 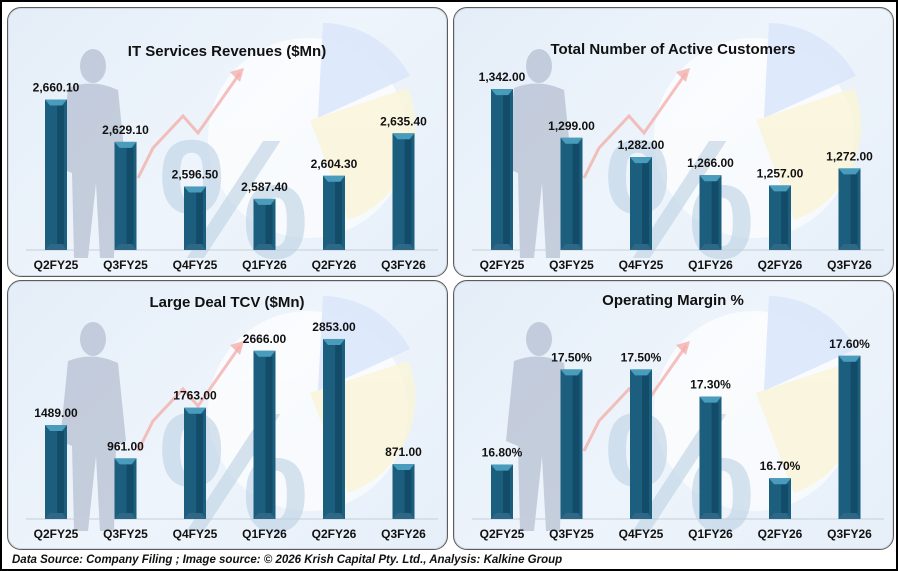 What do you see at coordinates (571, 126) in the screenshot?
I see `data-label: 1,299.00` at bounding box center [571, 126].